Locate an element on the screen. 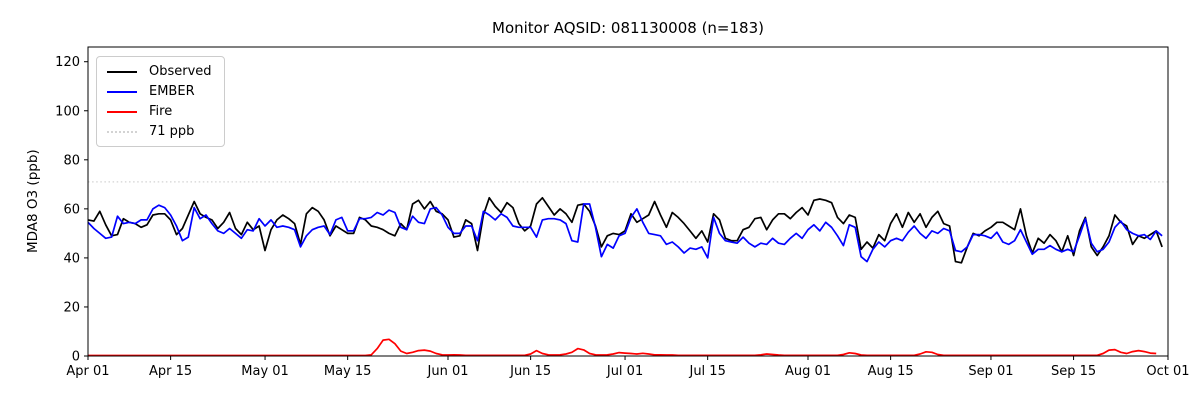 Image resolution: width=1200 pixels, height=400 pixels. y-tick-label: 80 is located at coordinates (71, 160).